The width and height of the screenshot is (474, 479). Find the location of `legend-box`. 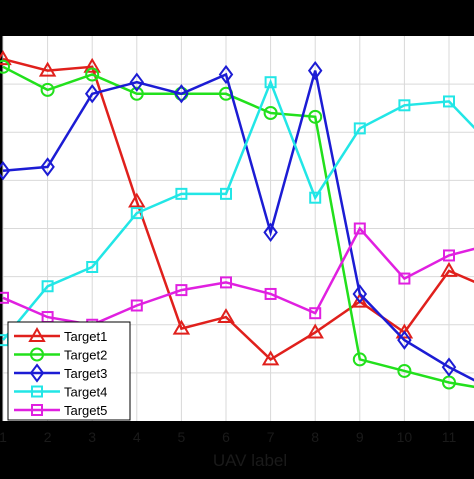

legend-box is located at coordinates (69, 371).